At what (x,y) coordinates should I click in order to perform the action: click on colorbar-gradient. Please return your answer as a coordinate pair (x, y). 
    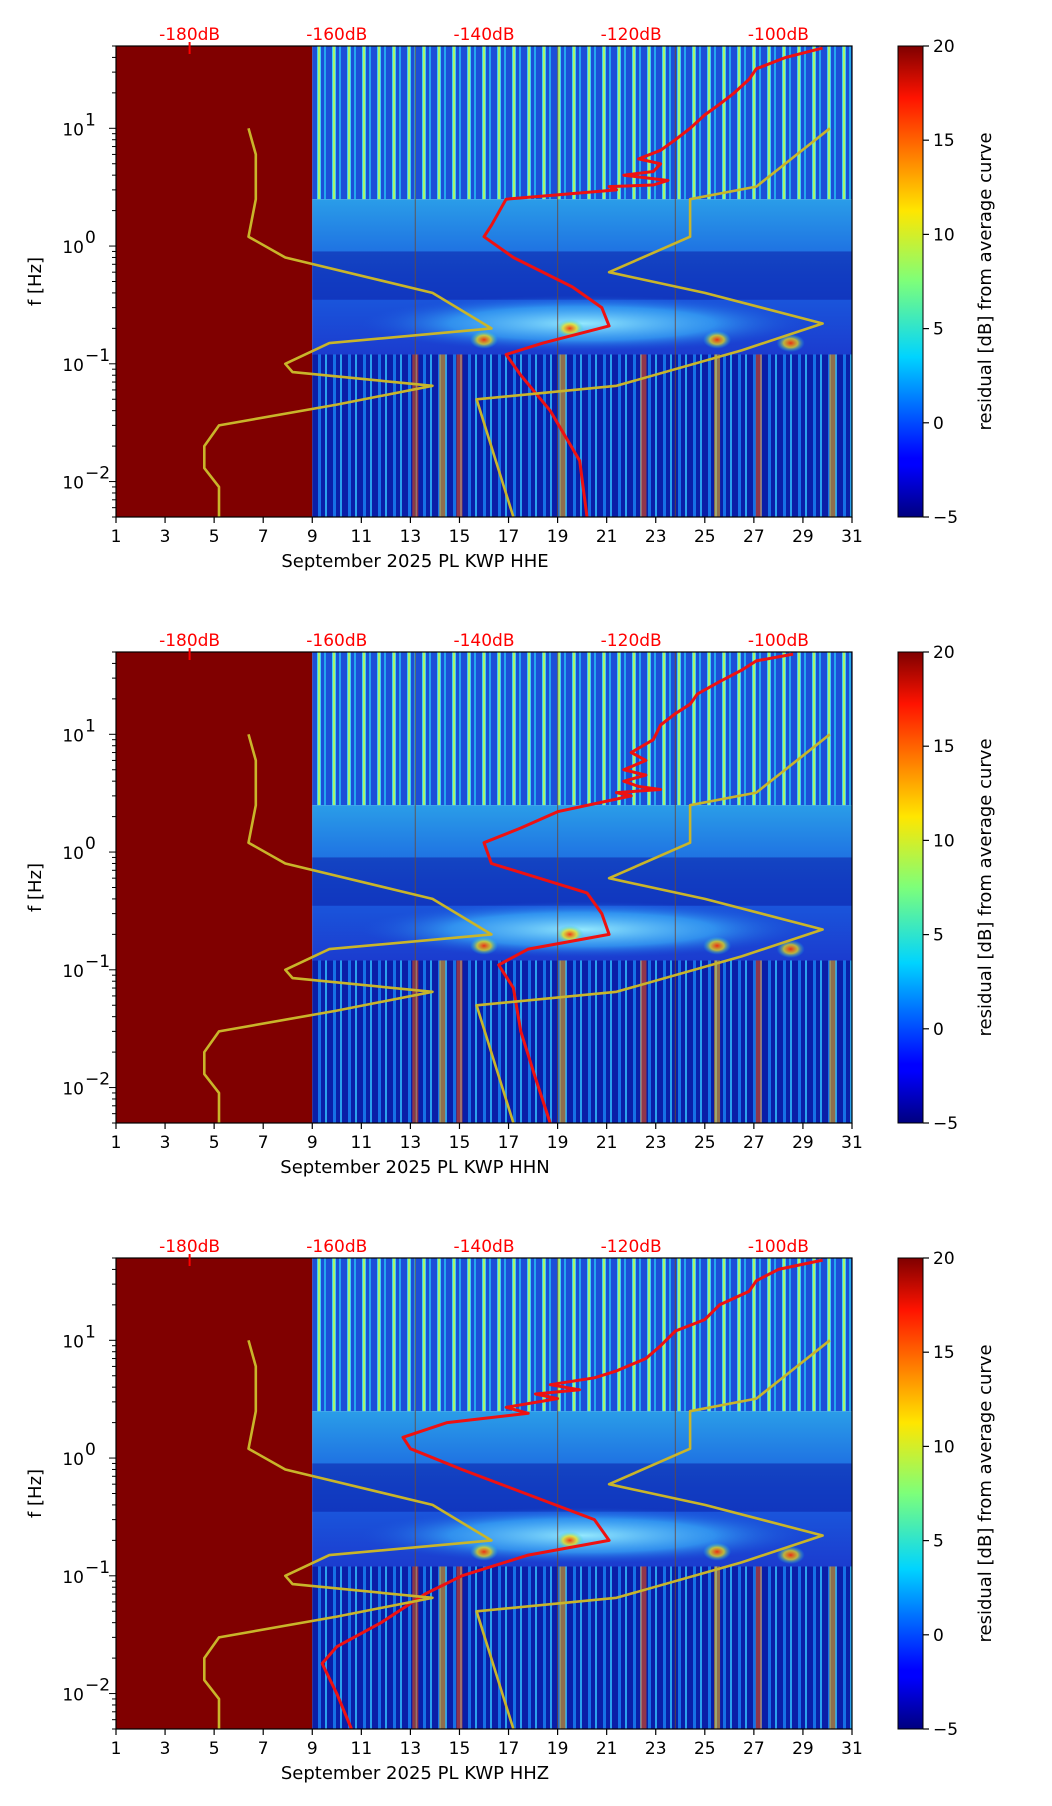
    Looking at the image, I should click on (910, 281).